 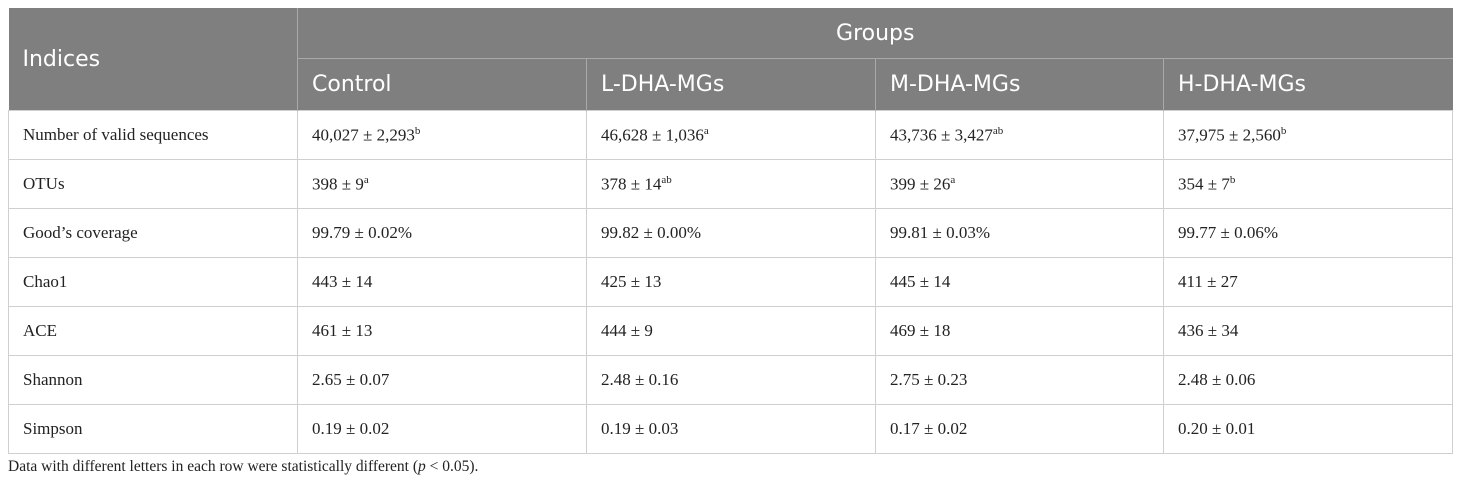 I want to click on cell-value: 411 ± 27, so click(x=1208, y=281).